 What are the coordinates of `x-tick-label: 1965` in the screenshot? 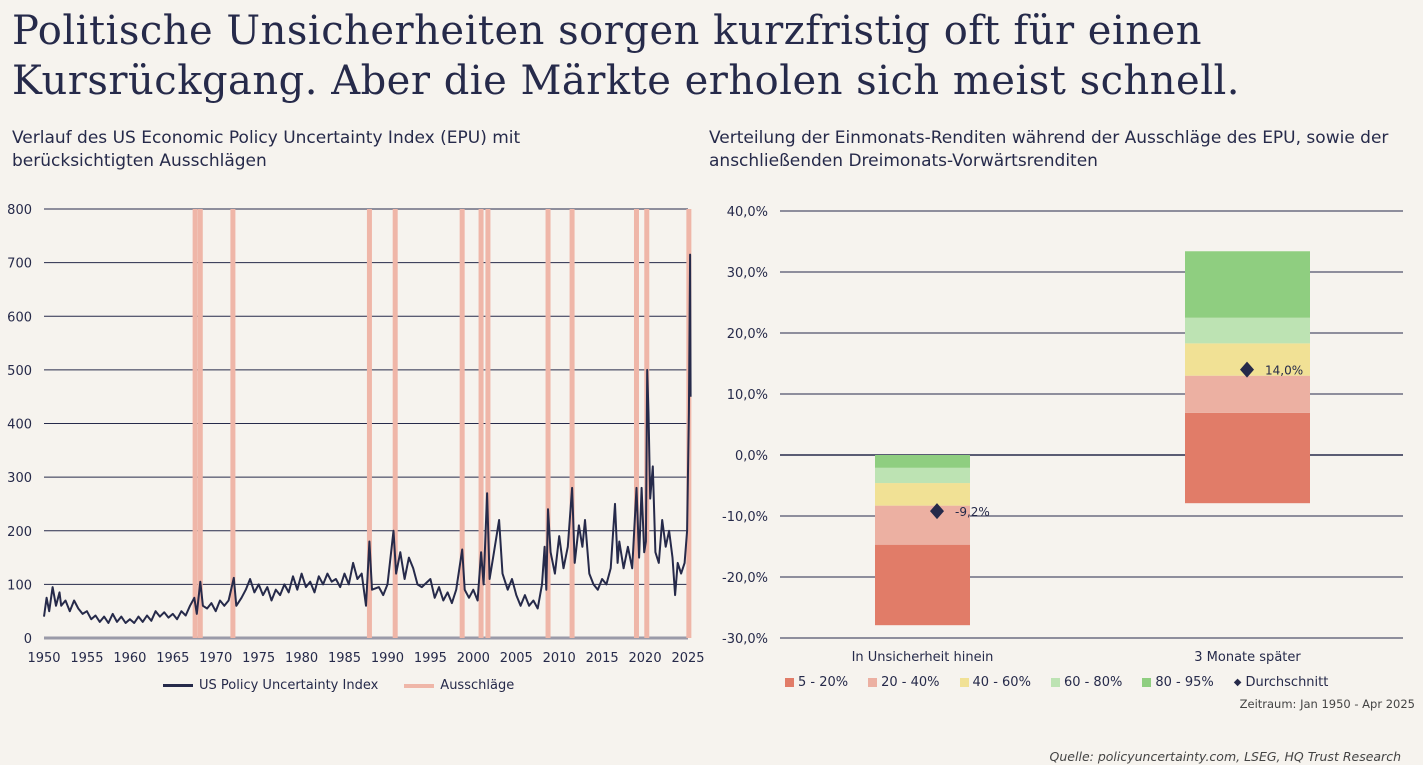 It's located at (172, 658).